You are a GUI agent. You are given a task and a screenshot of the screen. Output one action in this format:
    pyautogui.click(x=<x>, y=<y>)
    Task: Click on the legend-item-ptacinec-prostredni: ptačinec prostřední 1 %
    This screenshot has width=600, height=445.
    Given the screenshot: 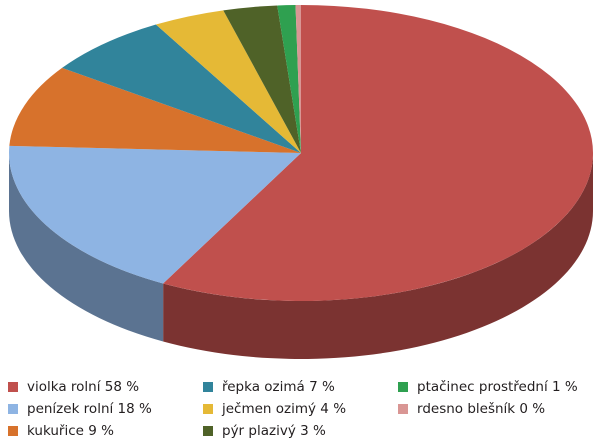 What is the action you would take?
    pyautogui.click(x=488, y=387)
    